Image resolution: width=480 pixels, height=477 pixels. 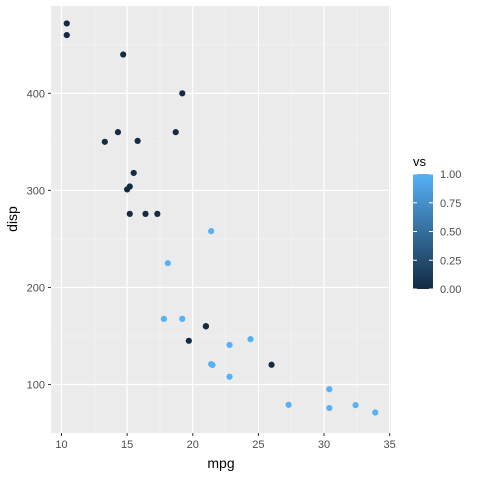 What do you see at coordinates (423, 231) in the screenshot?
I see `legend-colorbar` at bounding box center [423, 231].